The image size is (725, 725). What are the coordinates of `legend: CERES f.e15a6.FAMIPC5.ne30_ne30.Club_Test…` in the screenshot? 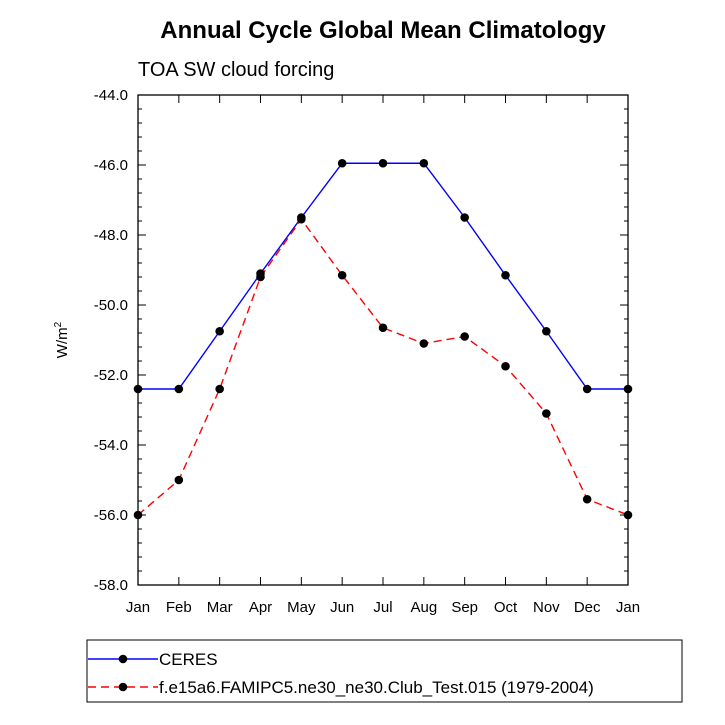 It's located at (384, 671).